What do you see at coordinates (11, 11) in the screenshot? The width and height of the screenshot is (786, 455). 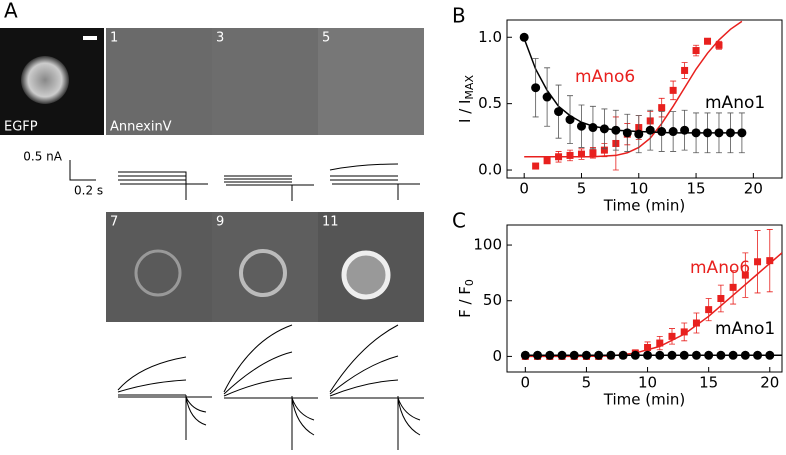 I see `panel-label: A` at bounding box center [11, 11].